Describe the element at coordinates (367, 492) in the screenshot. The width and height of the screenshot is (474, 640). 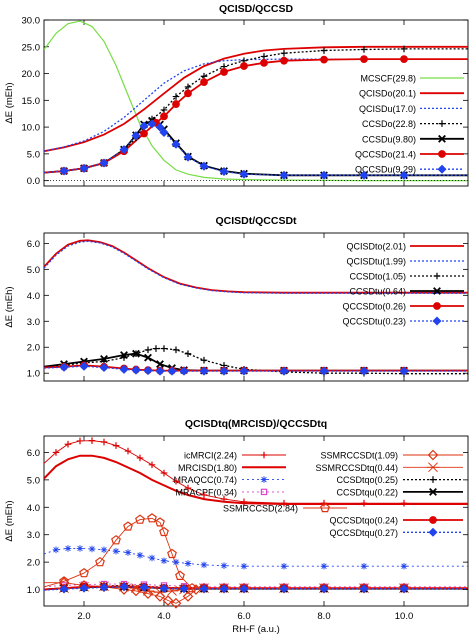
I see `legend-entry-label: CCSDtqu(0.22)` at that location.